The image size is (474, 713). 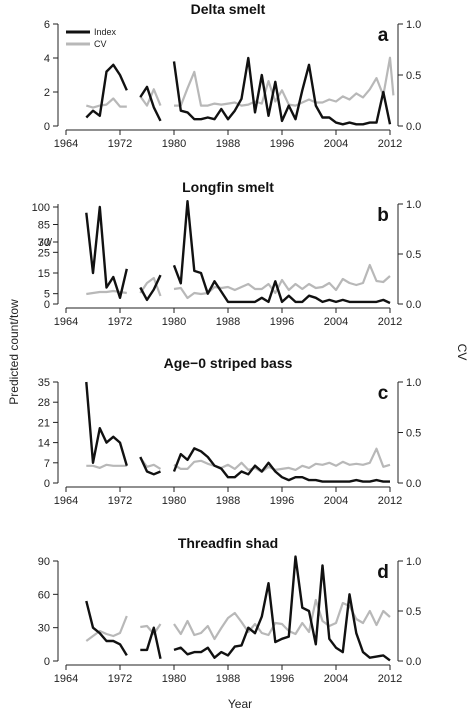 What do you see at coordinates (105, 32) in the screenshot?
I see `legend-index-label: Index` at bounding box center [105, 32].